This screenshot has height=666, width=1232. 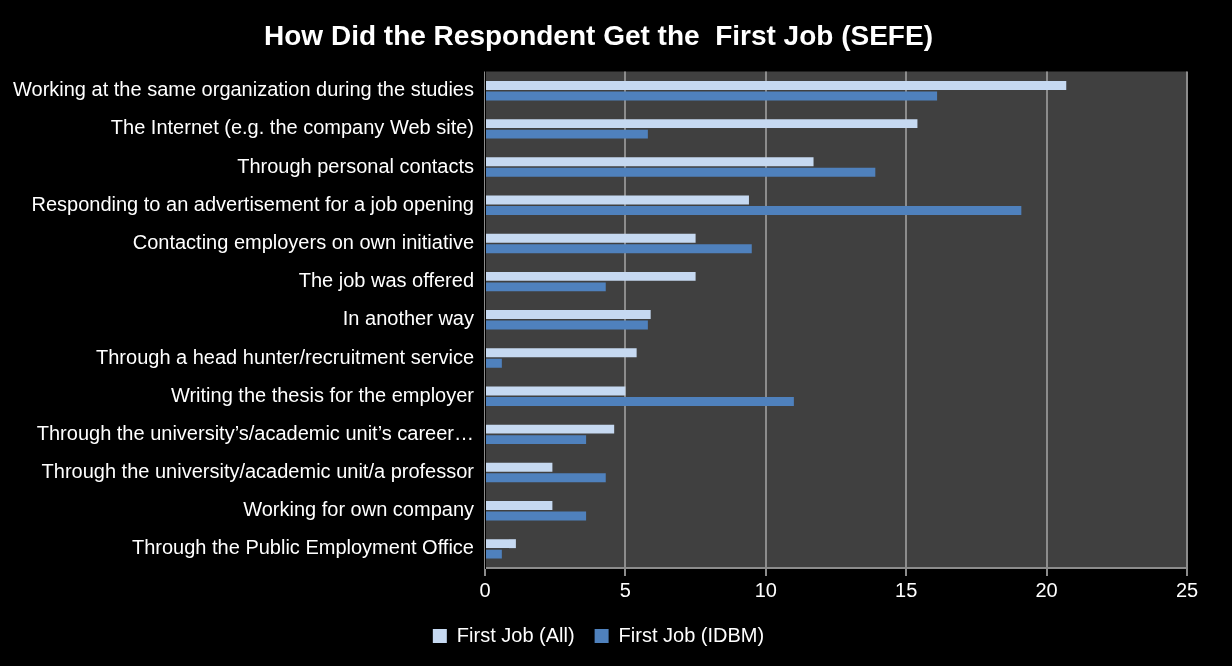 I want to click on x-tick-label: 10, so click(x=765, y=589).